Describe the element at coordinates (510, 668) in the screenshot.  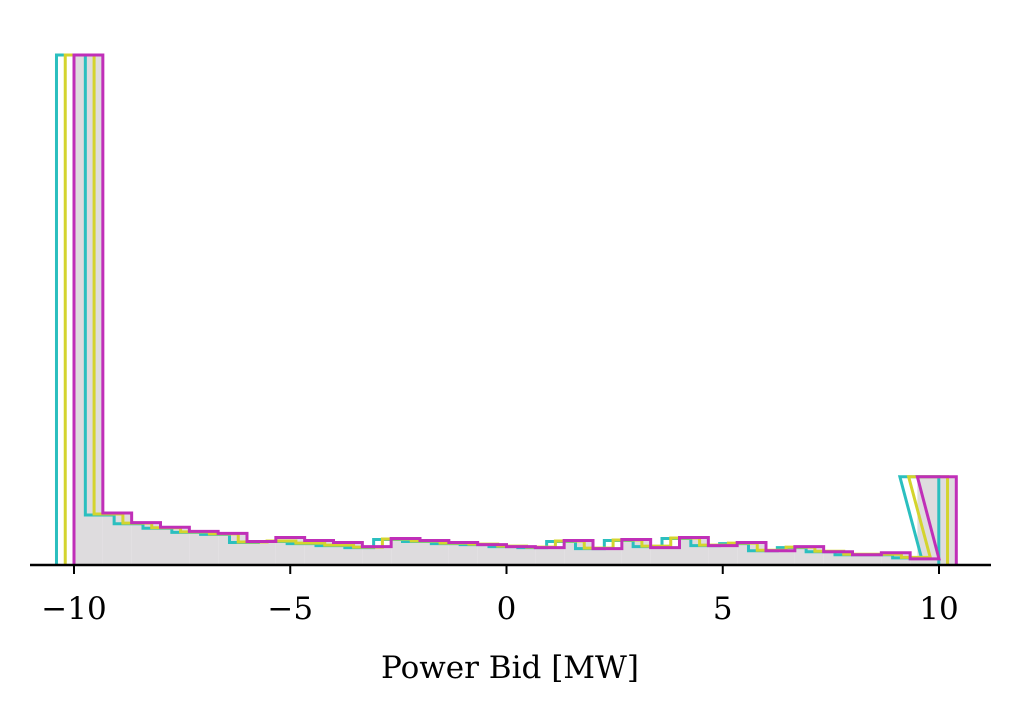
I see `x-axis-label: Power Bid [MW]` at that location.